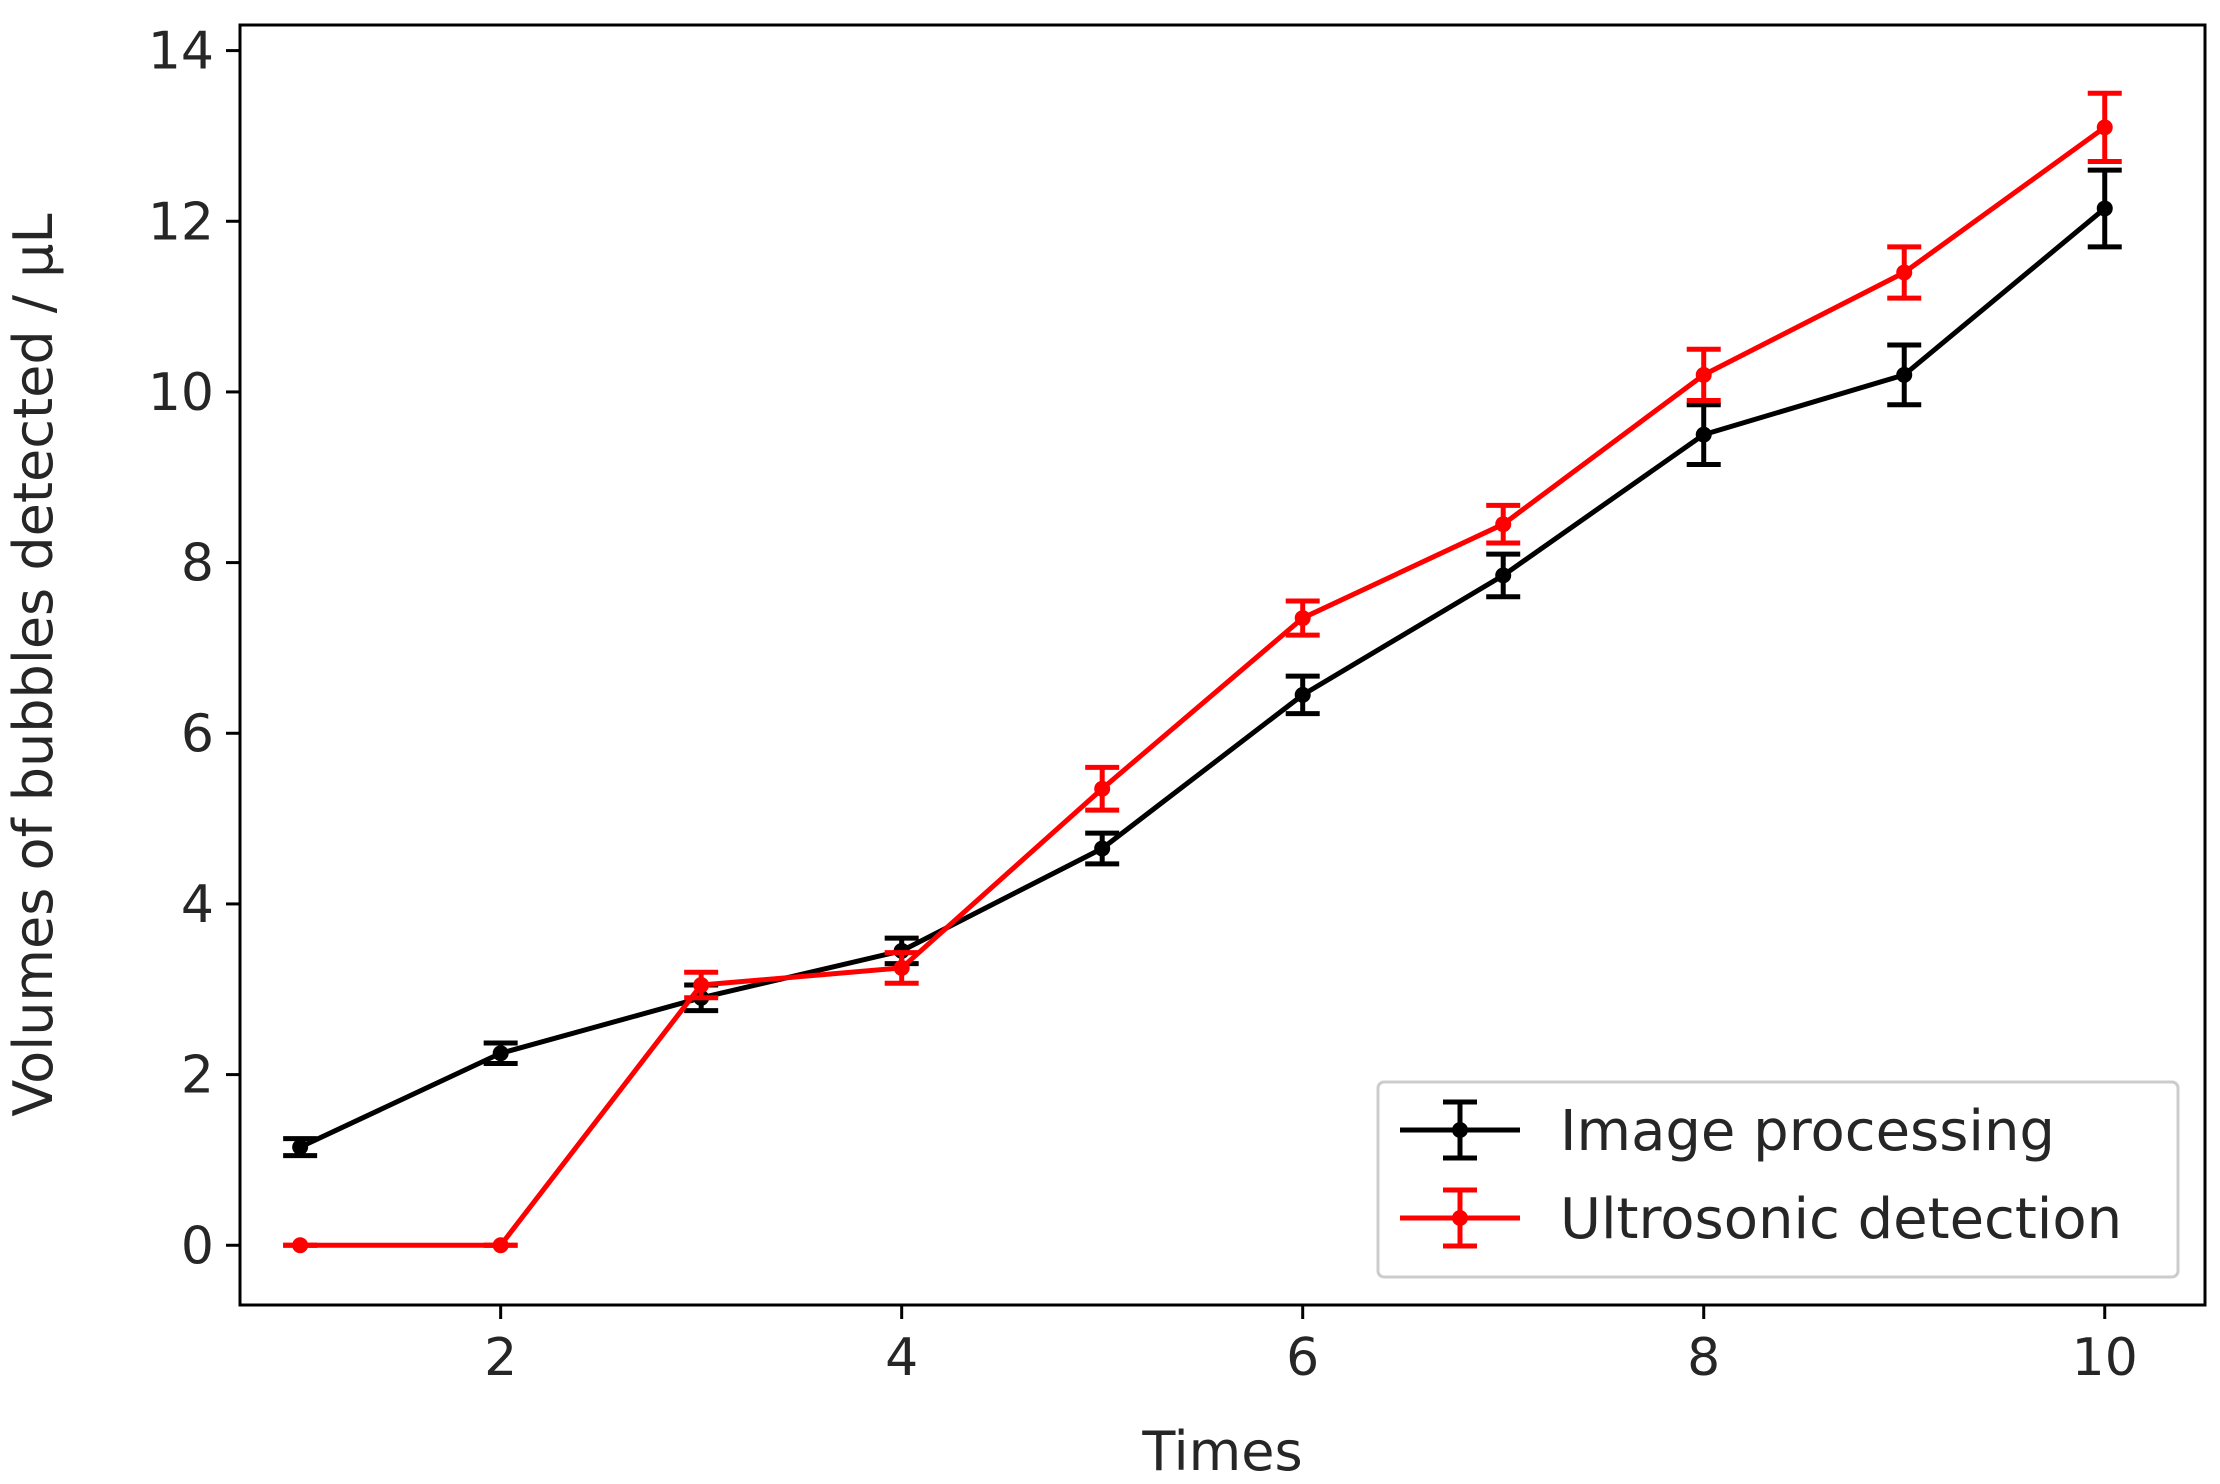  What do you see at coordinates (1841, 1219) in the screenshot?
I see `legend-label: Ultrosonic detection` at bounding box center [1841, 1219].